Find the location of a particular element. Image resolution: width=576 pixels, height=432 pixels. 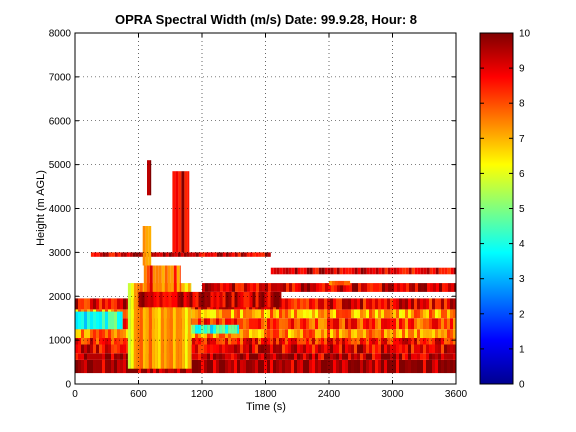

x-tick-label: 3000 is located at coordinates (392, 394).